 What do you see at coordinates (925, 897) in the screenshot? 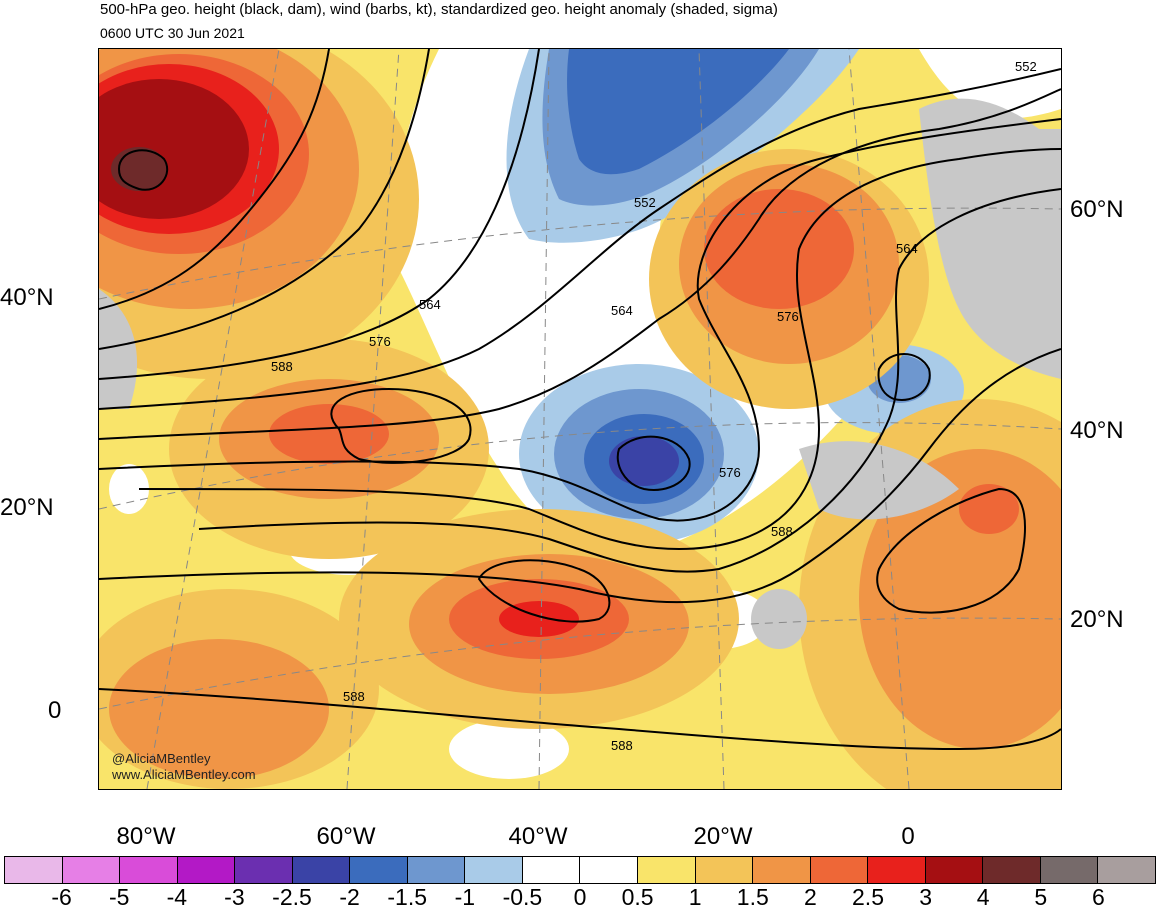
I see `colorbar-tick-label: 3` at bounding box center [925, 897].